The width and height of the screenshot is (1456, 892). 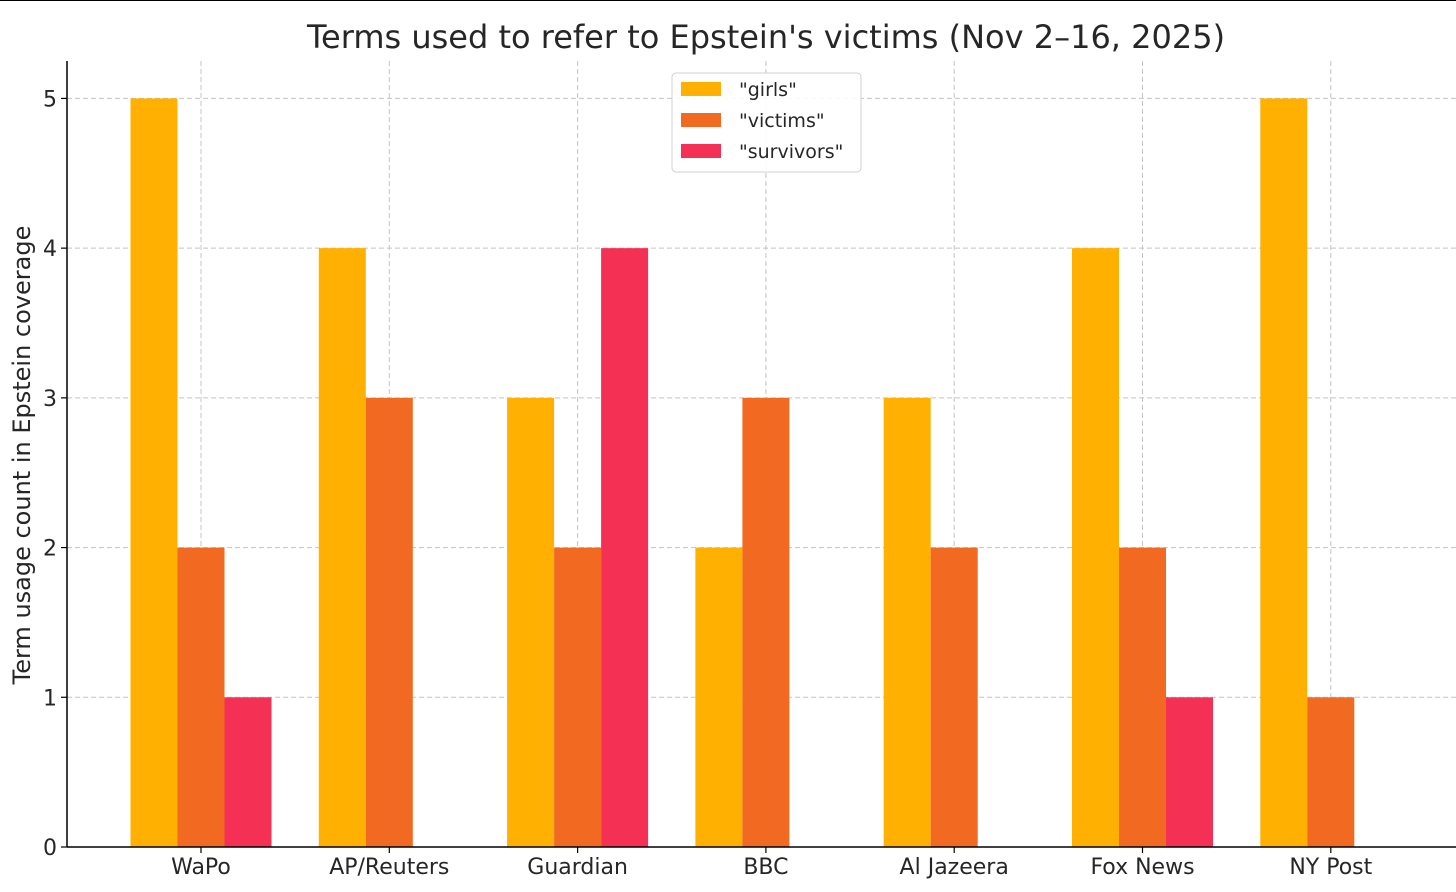 What do you see at coordinates (50, 549) in the screenshot?
I see `y-tick-label: 2` at bounding box center [50, 549].